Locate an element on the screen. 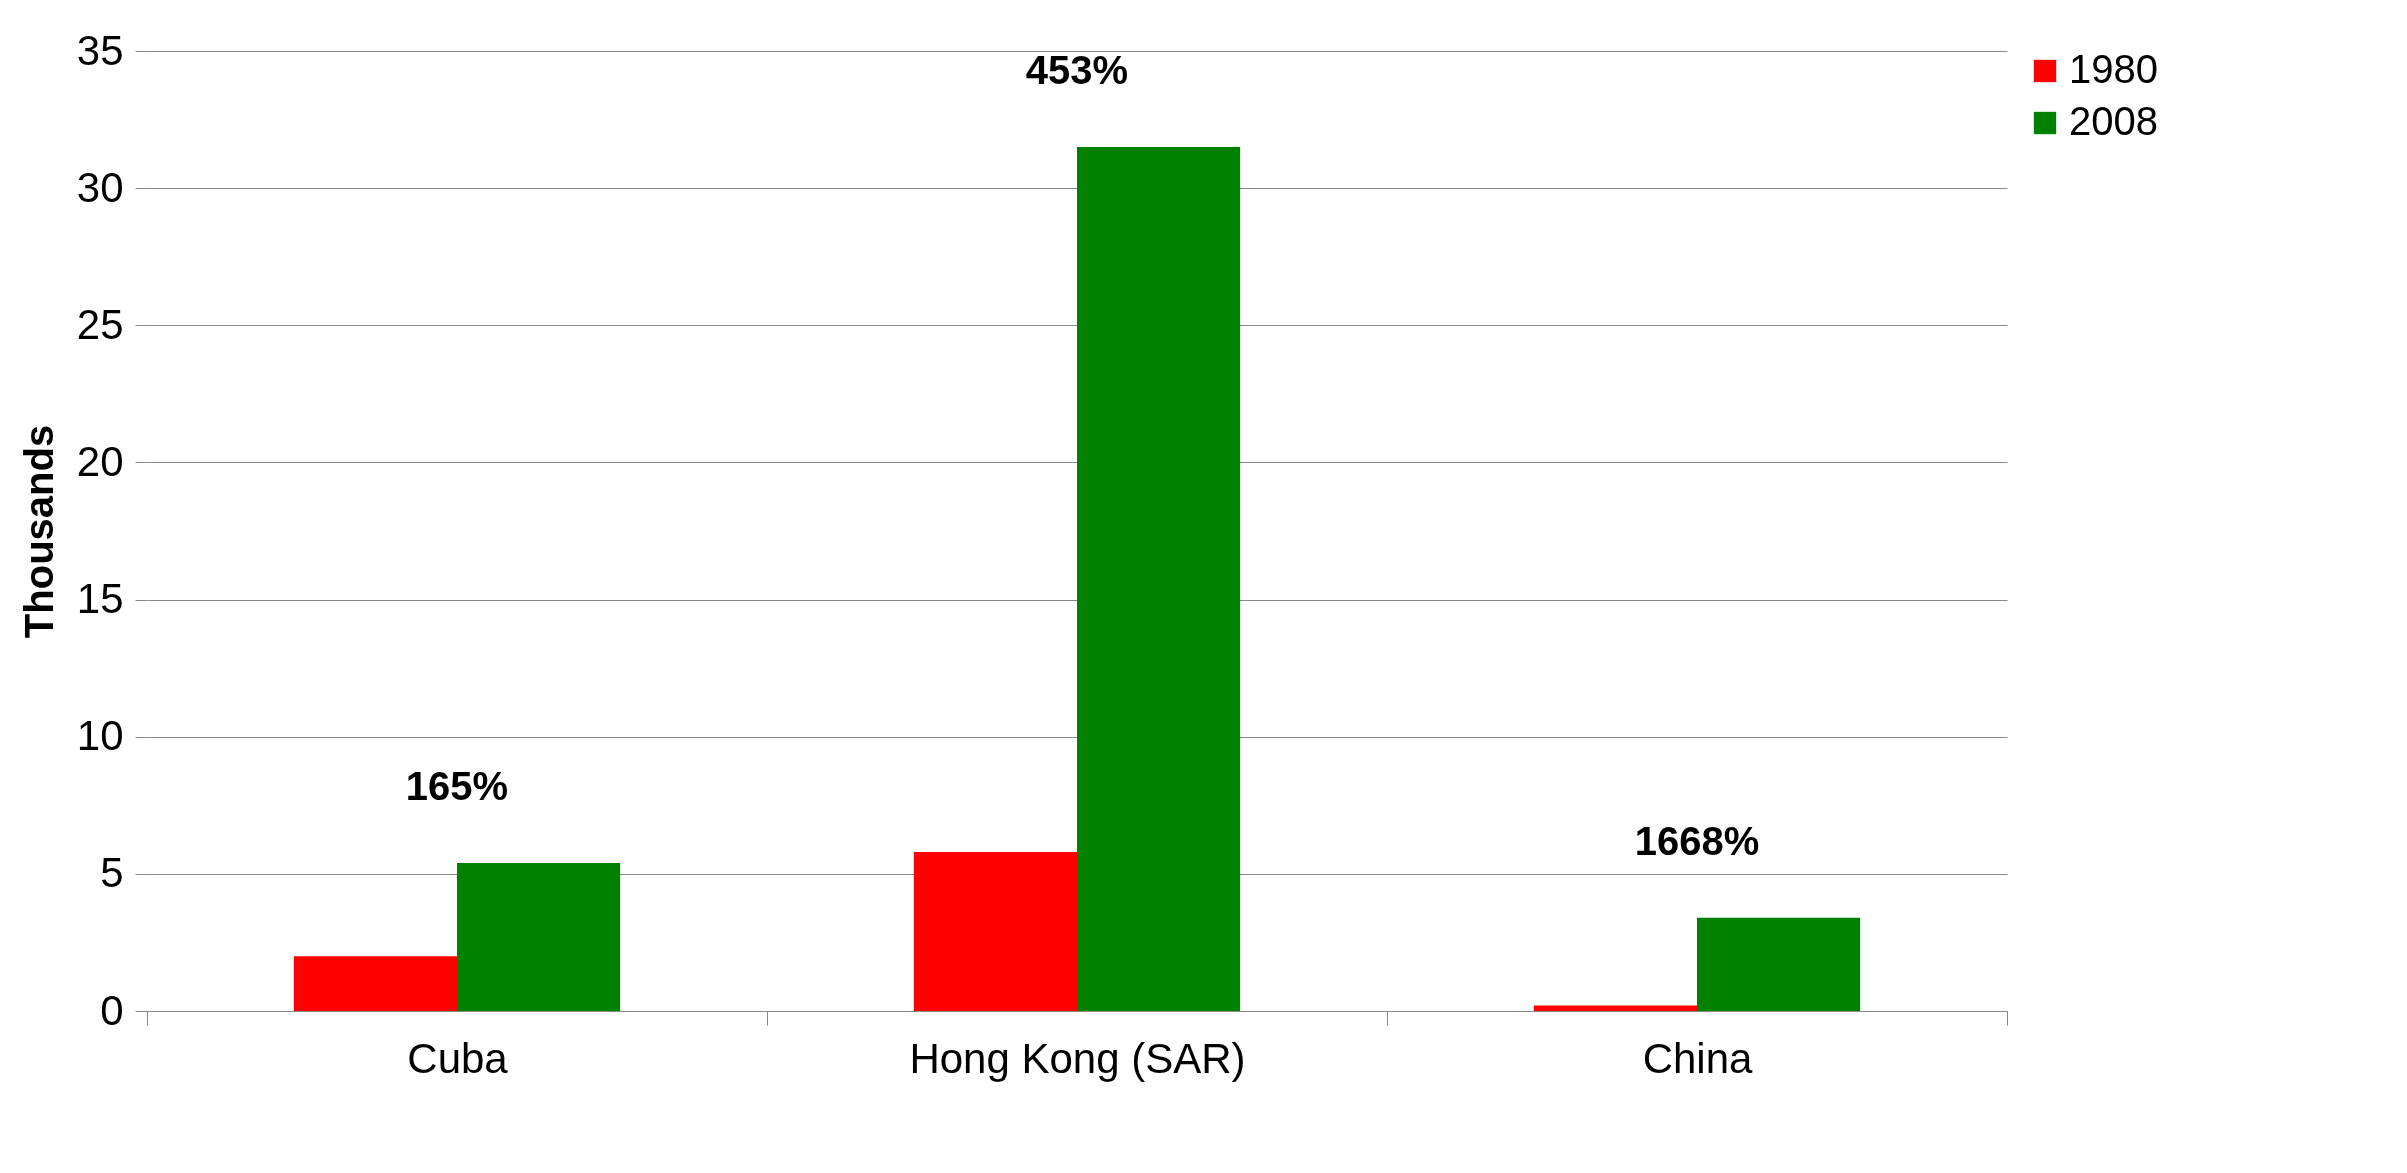  annotation: 453% is located at coordinates (1077, 70).